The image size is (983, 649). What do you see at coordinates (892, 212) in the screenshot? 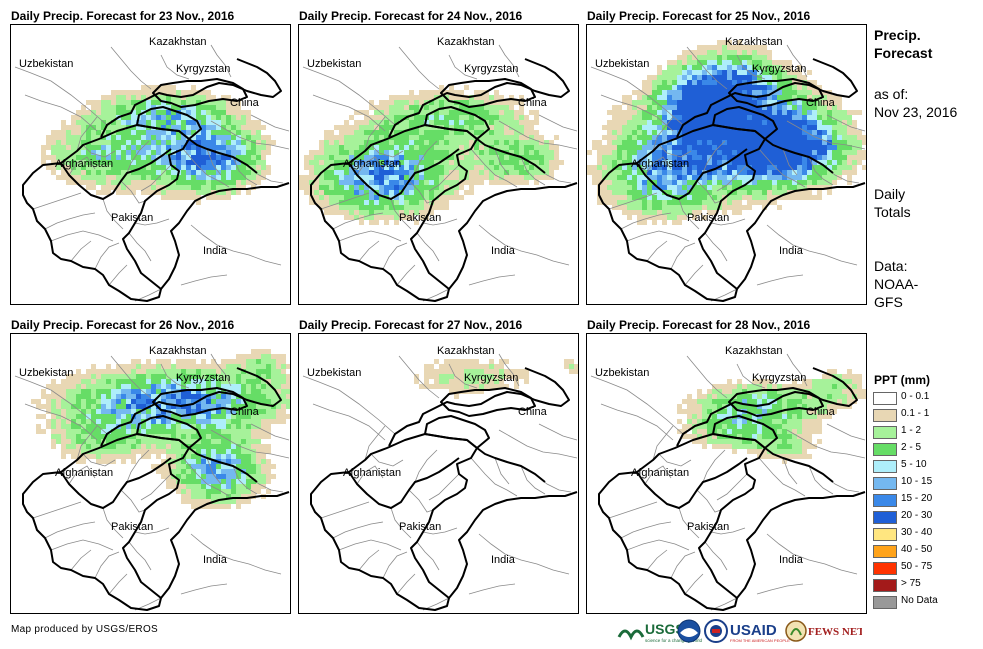
I see `daily-line2: Totals` at bounding box center [892, 212].